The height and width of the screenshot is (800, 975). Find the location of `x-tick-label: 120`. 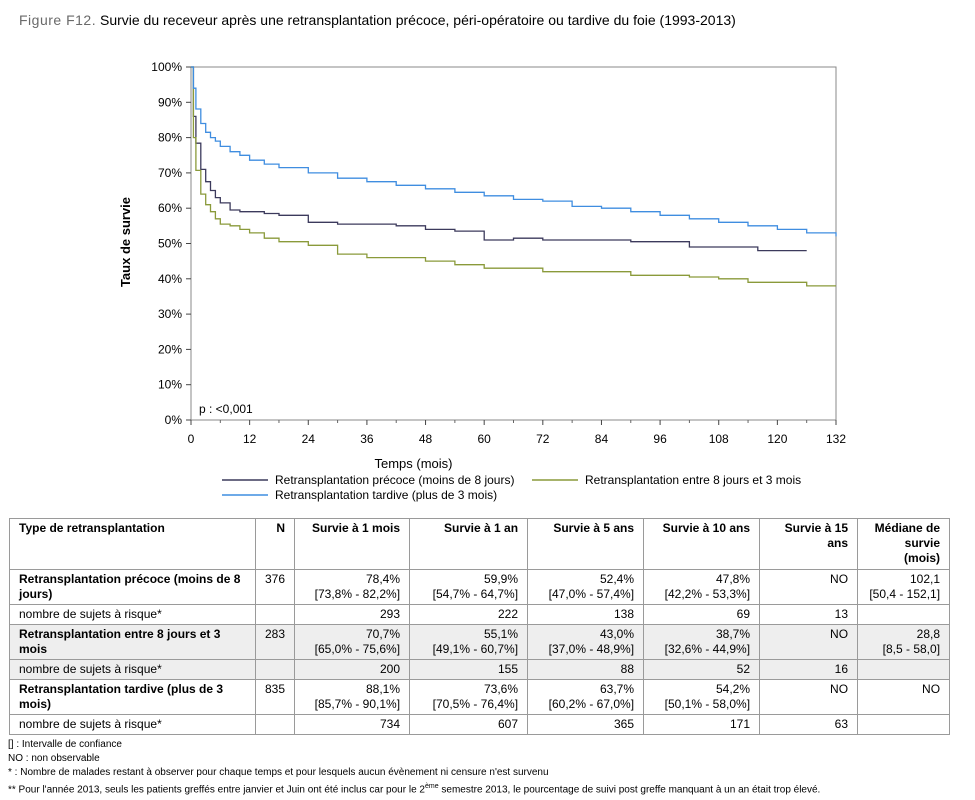

x-tick-label: 120 is located at coordinates (777, 439).